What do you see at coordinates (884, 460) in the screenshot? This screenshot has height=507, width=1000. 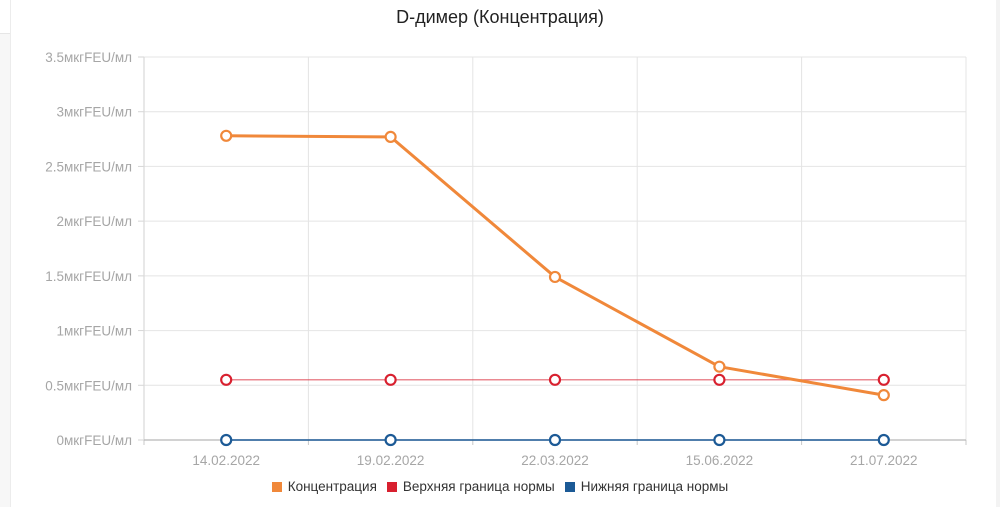 I see `x-tick-label: 21.07.2022` at bounding box center [884, 460].